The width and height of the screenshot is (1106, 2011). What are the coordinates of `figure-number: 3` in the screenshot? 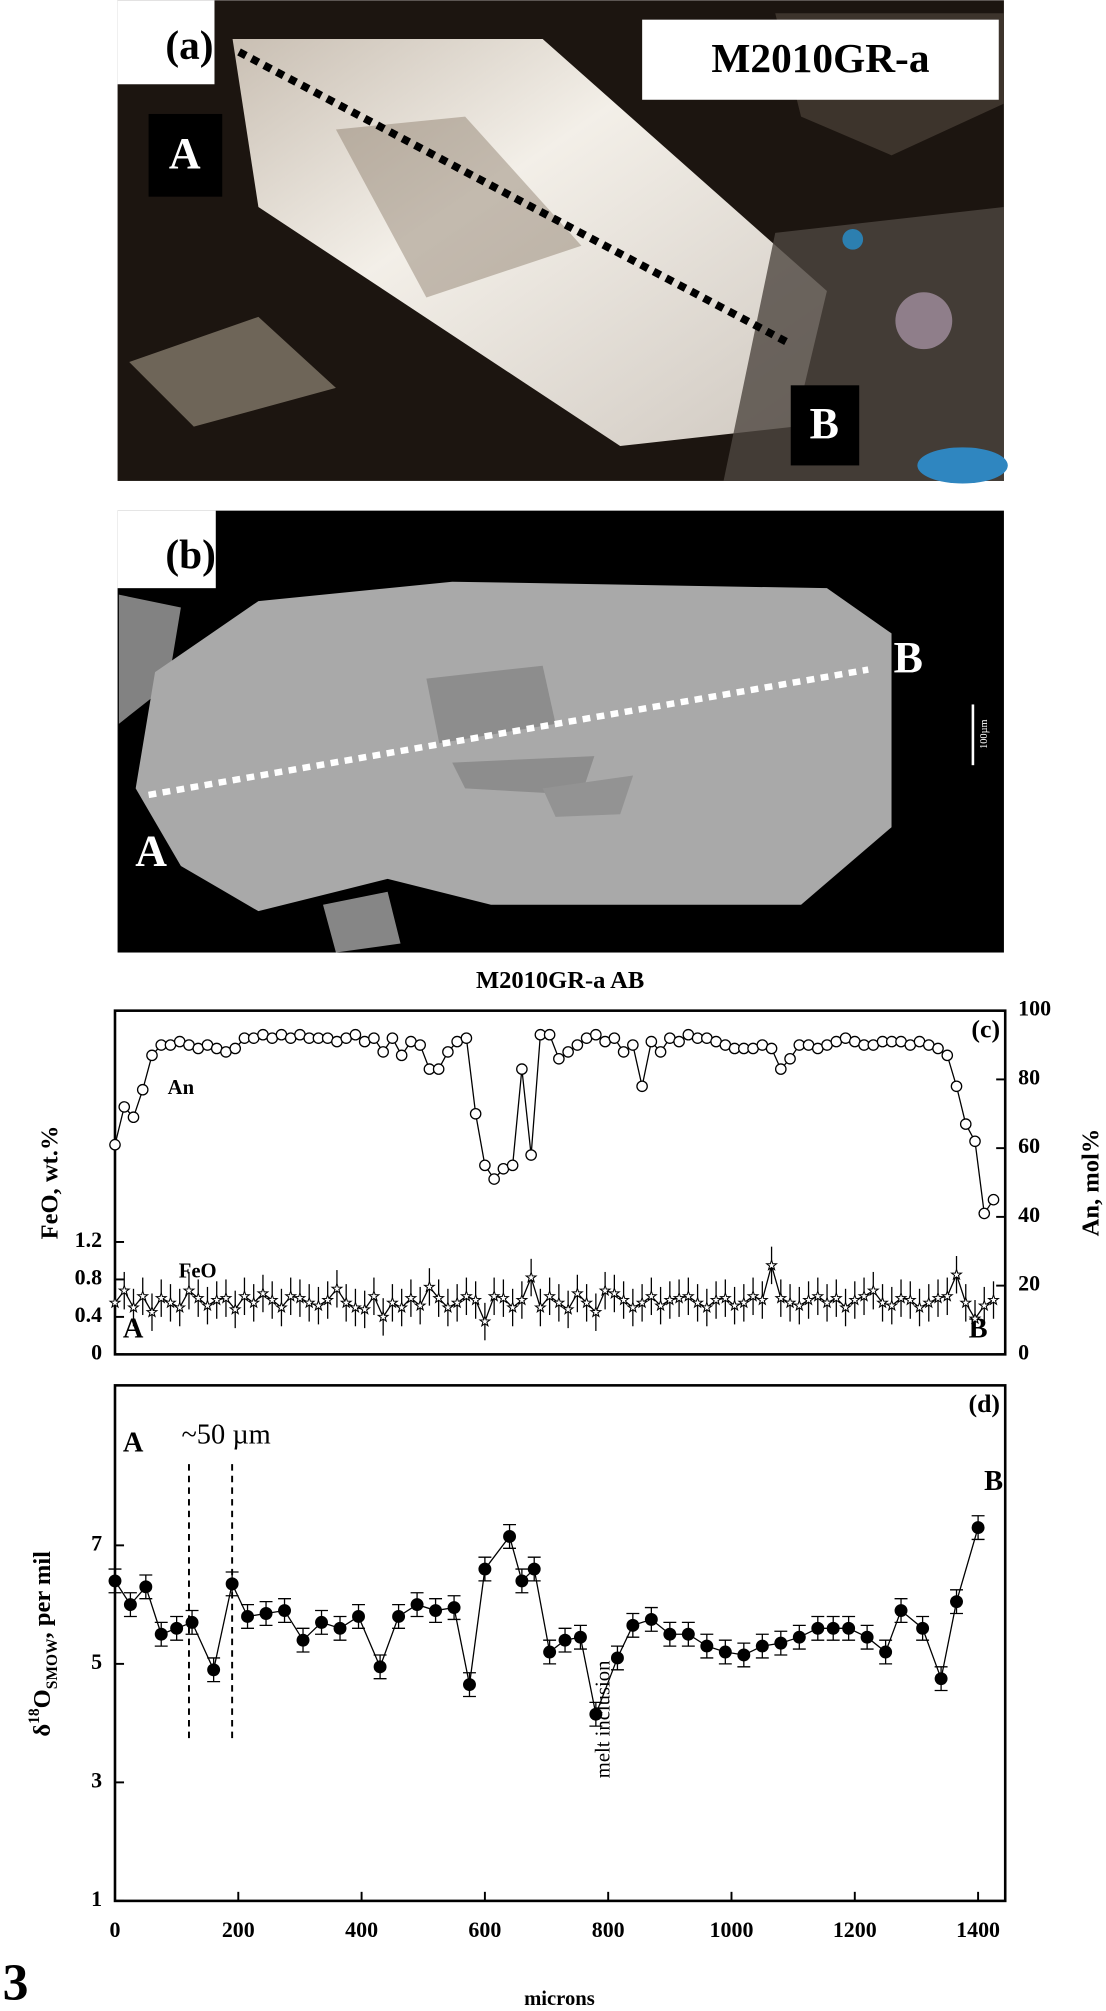 It's located at (16, 1982).